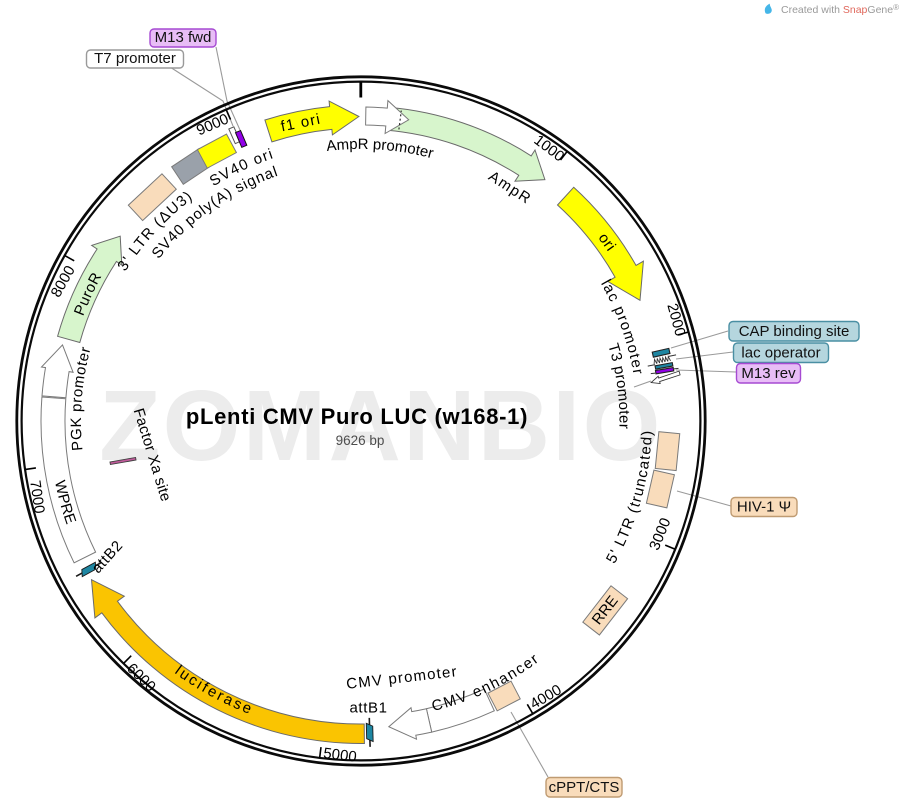  Describe the element at coordinates (794, 331) in the screenshot. I see `svg-text: CAP binding site` at that location.